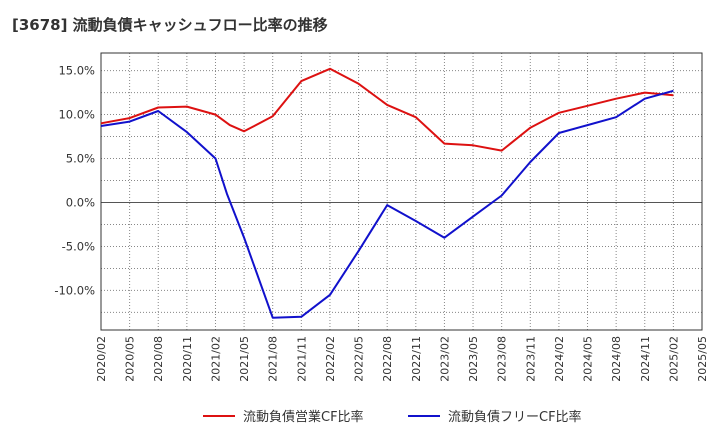 This screenshot has width=720, height=440. Describe the element at coordinates (170, 25) in the screenshot. I see `chart-title: [3678] 流動負債キャッシュフロー比率の推移` at that location.